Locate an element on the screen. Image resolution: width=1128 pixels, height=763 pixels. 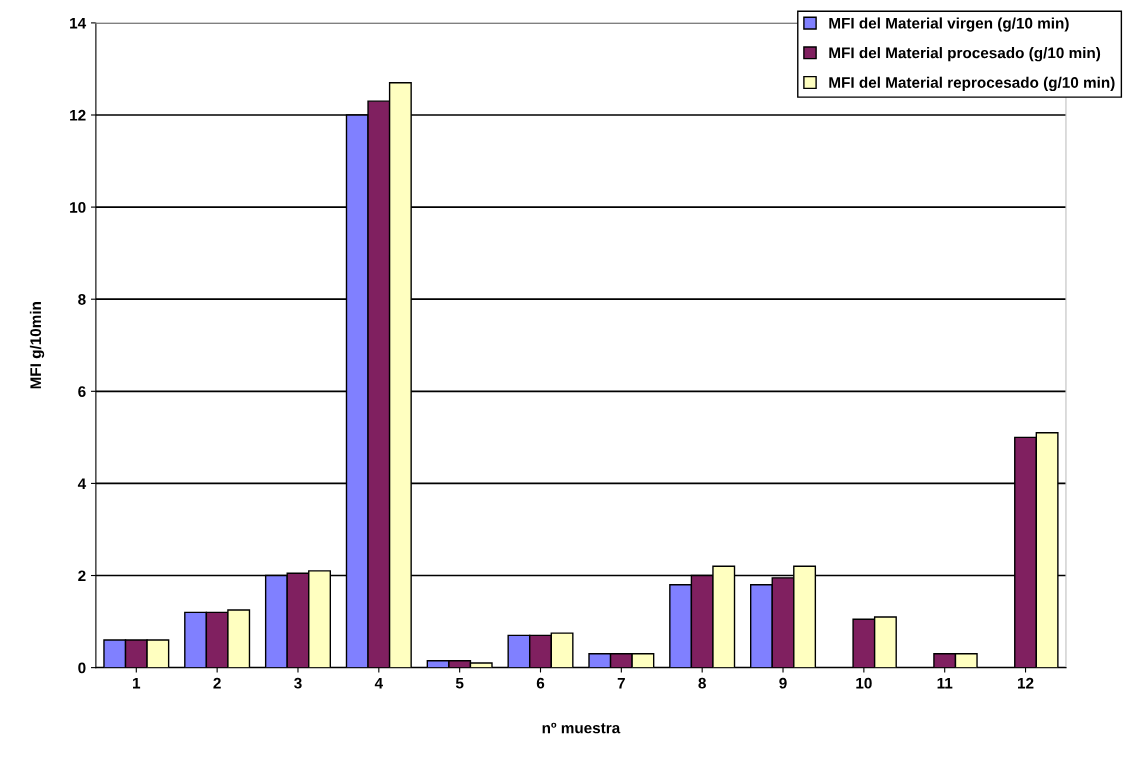
legend-label: MFI del Material procesado (g/10 min) is located at coordinates (965, 54).